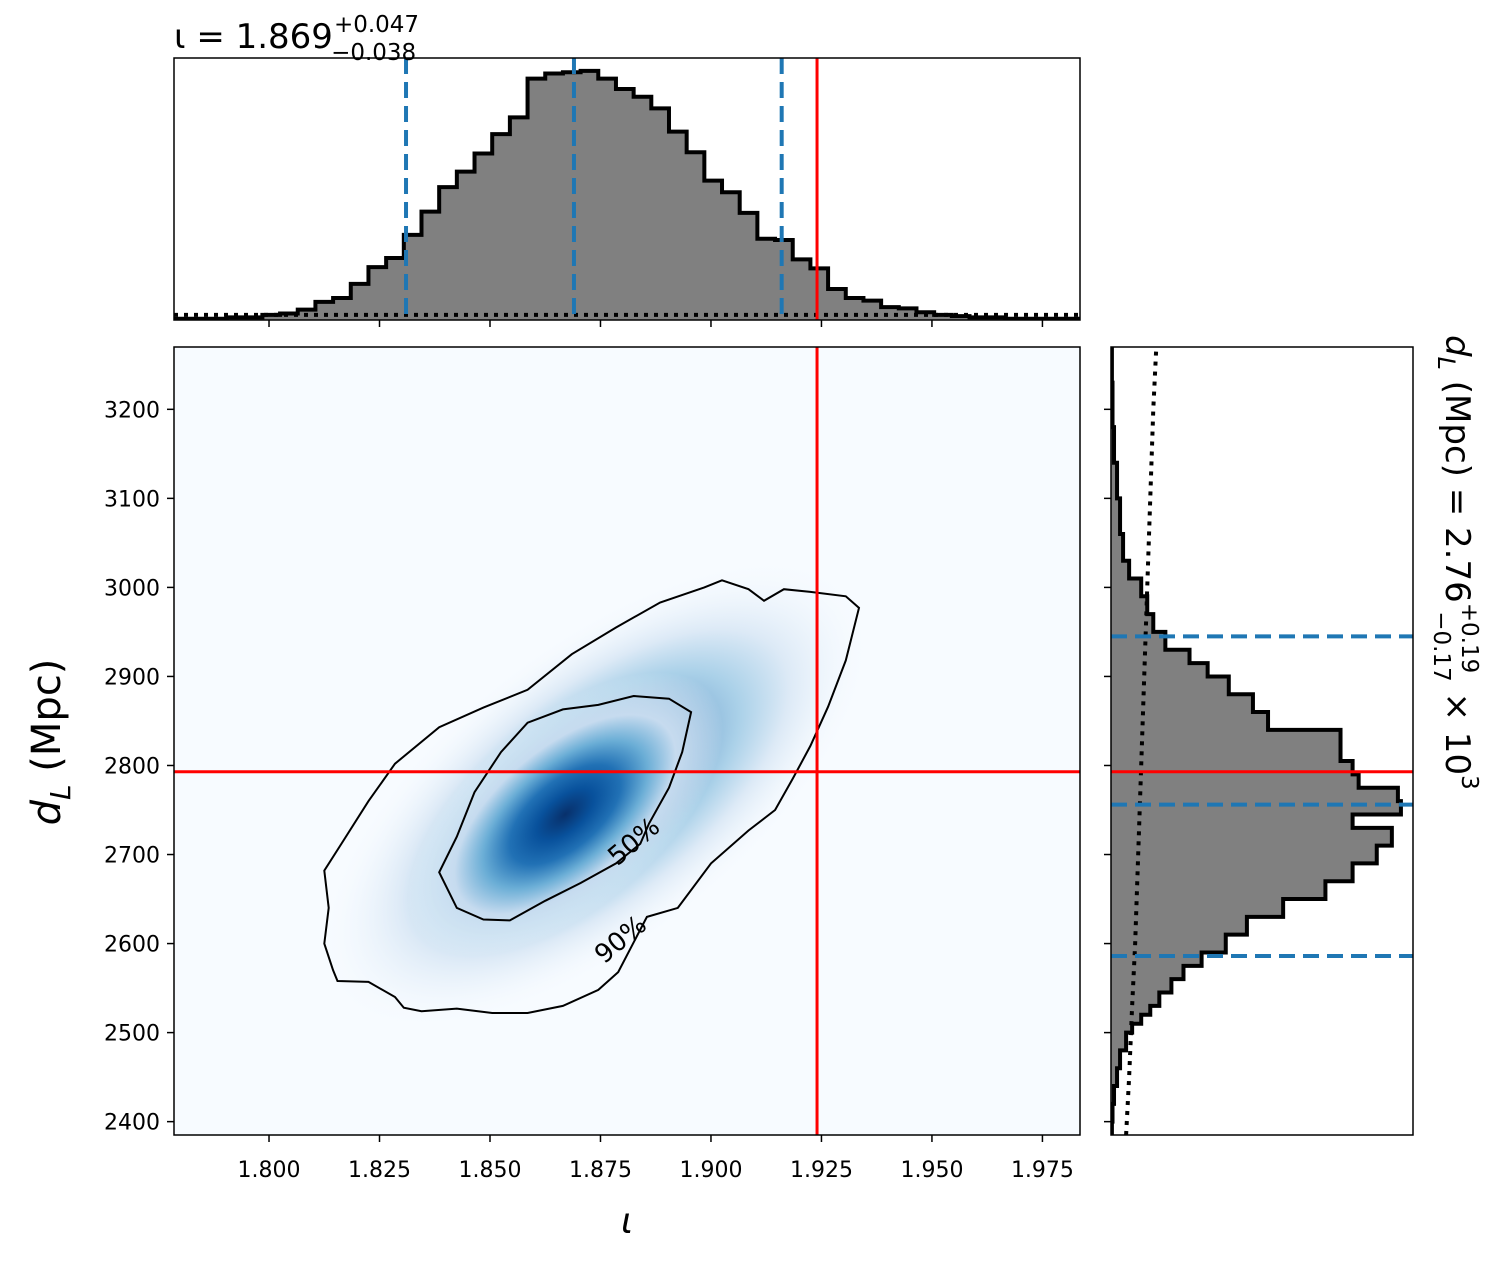 The height and width of the screenshot is (1263, 1502). Describe the element at coordinates (379, 1170) in the screenshot. I see `x-tick-label-1: 1.825` at that location.